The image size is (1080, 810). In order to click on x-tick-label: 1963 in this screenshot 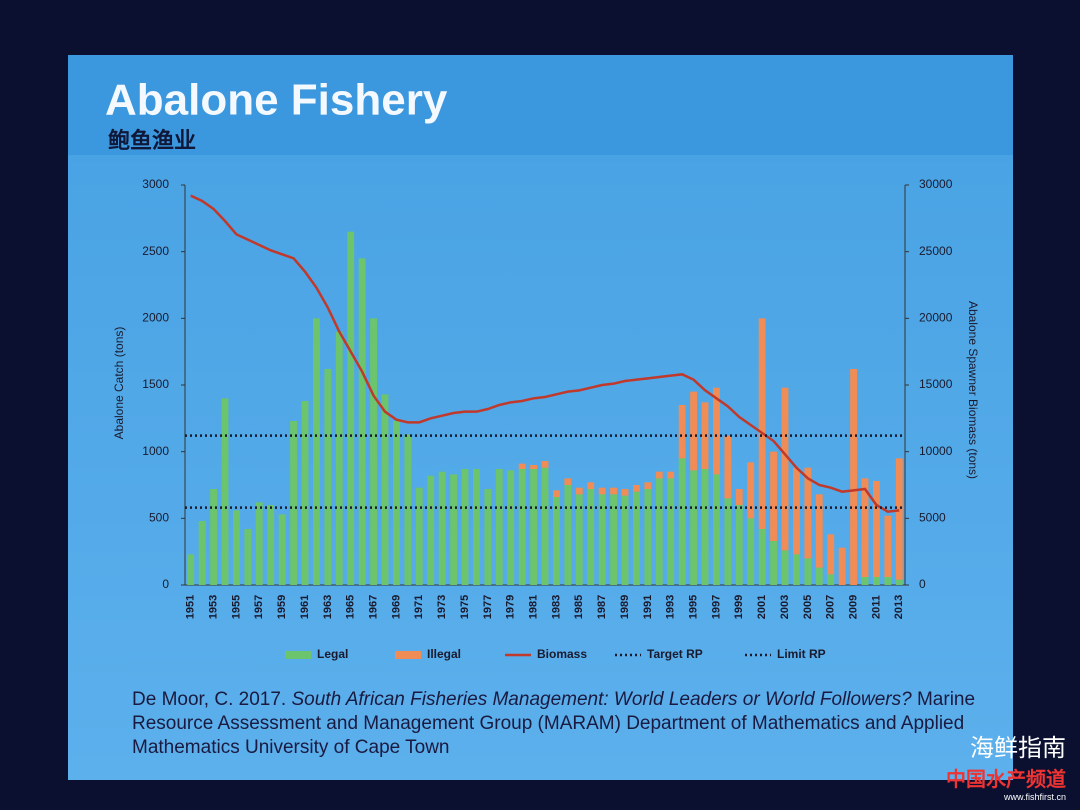, I will do `click(328, 607)`.